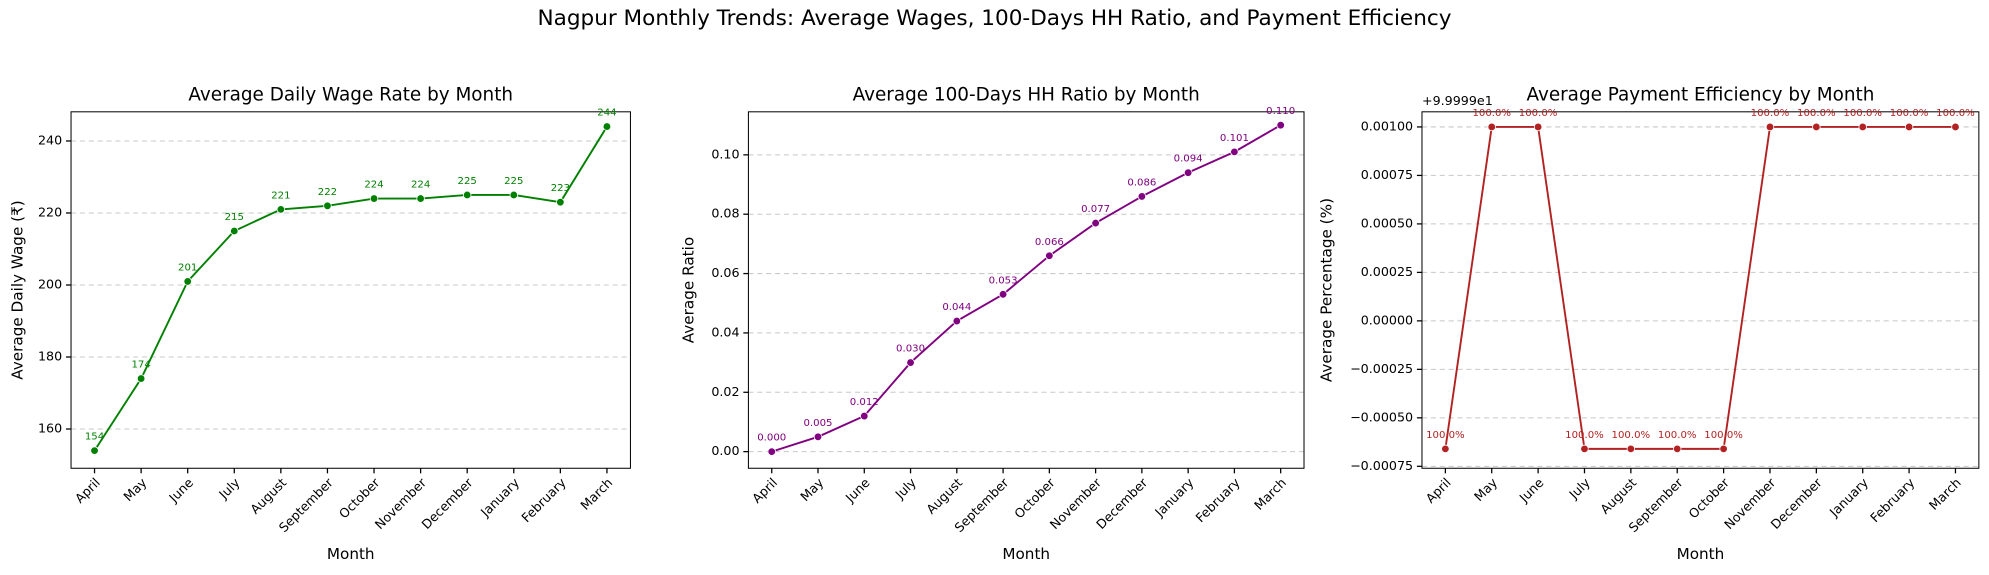 Image resolution: width=1989 pixels, height=575 pixels. Describe the element at coordinates (1387, 222) in the screenshot. I see `y-tick-label: 0.00050` at that location.